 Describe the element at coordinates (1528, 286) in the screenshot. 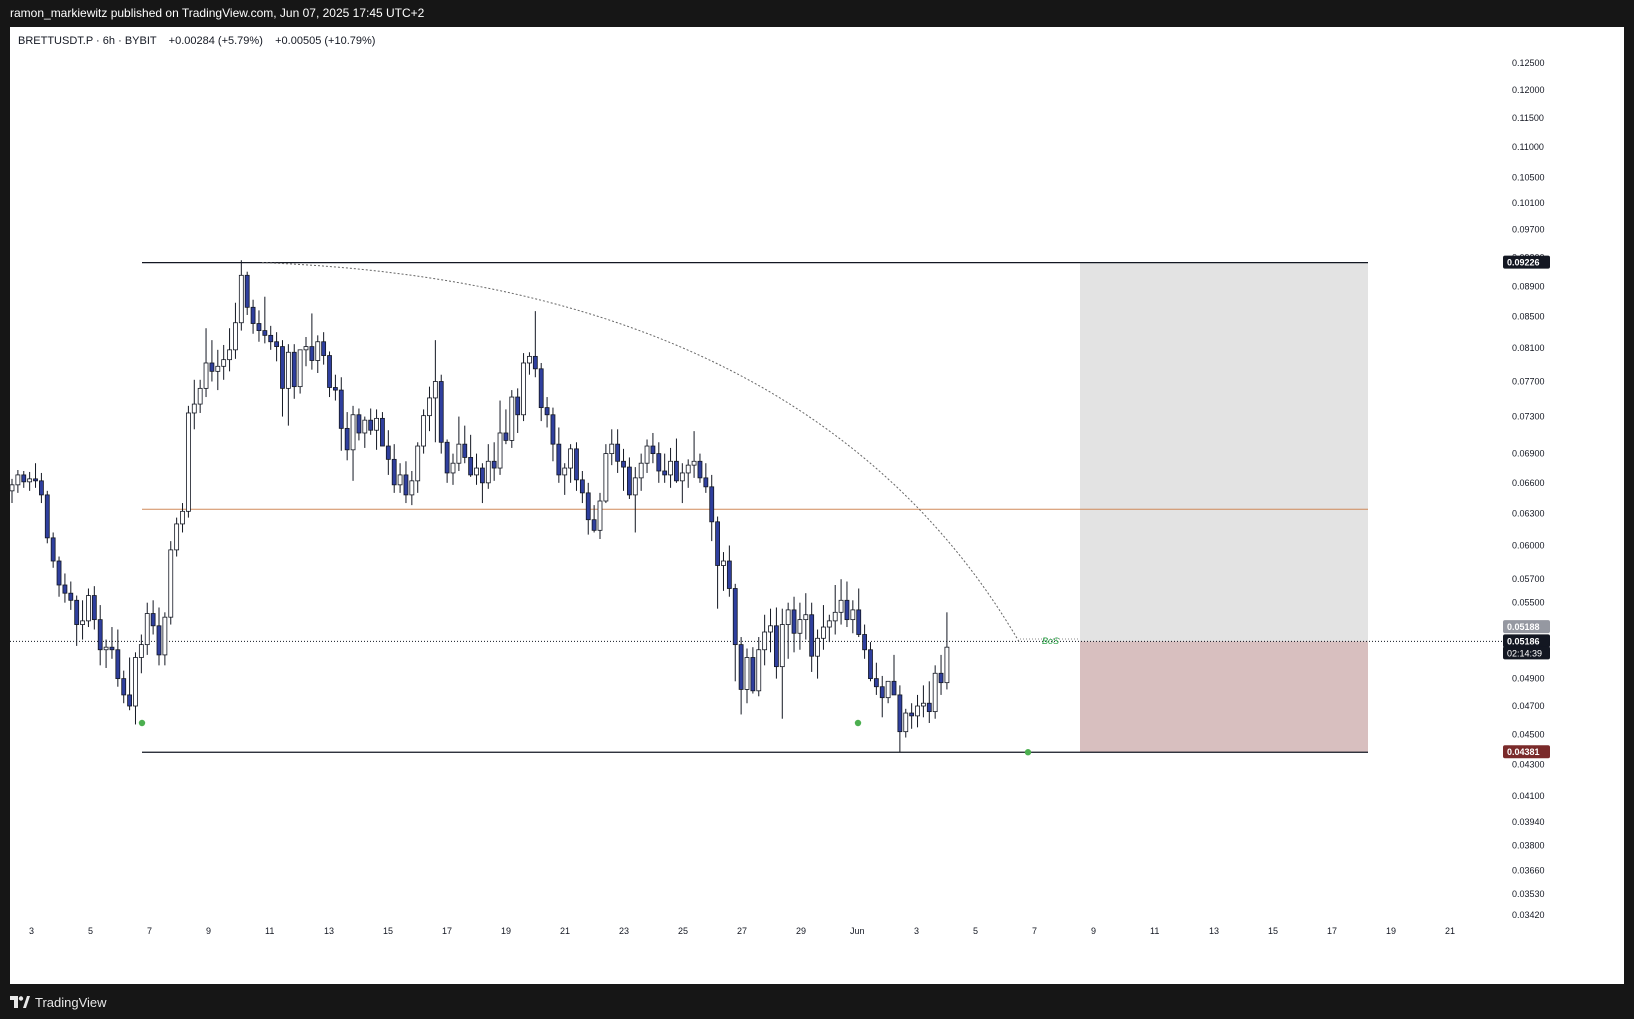

I see `price-tick-label: 0.08900` at that location.